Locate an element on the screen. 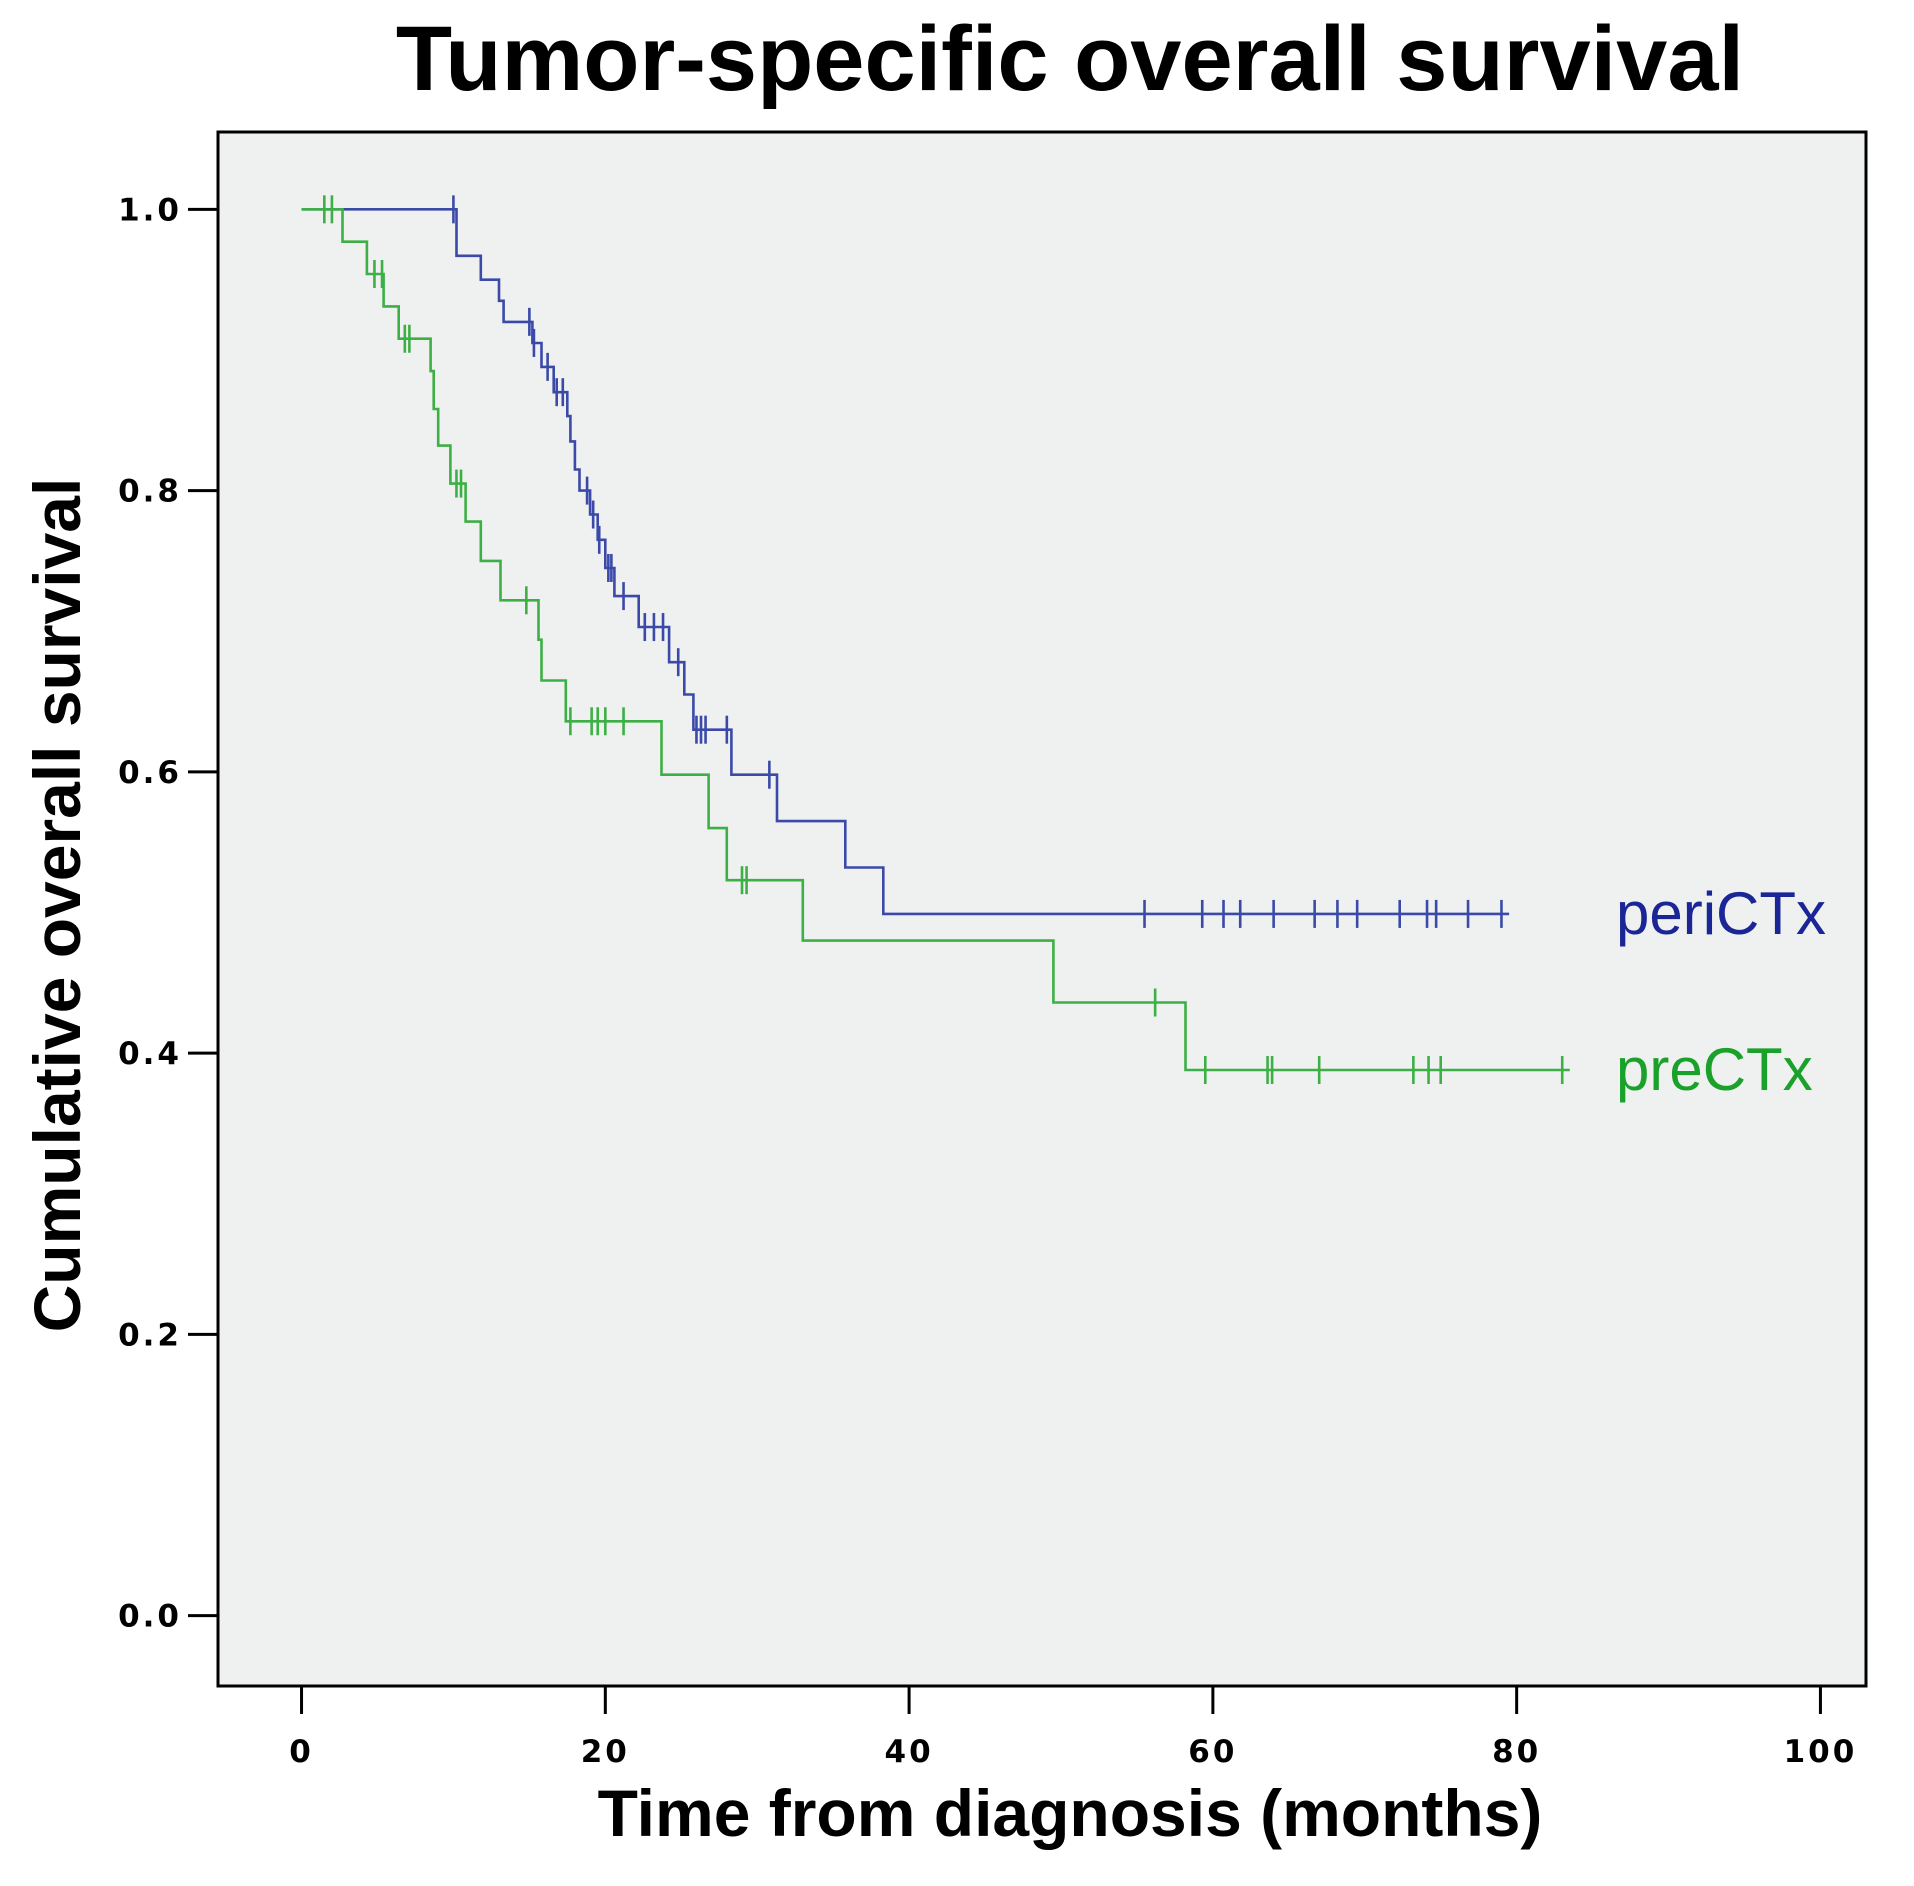 This screenshot has height=1886, width=1914. x-tick-label: 60 is located at coordinates (1212, 1752).